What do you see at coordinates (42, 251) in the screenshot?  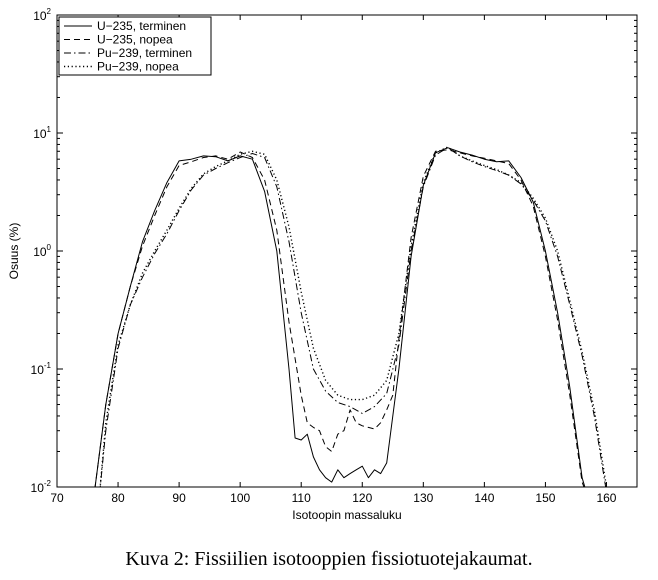 I see `y-tick-label: 10⁰` at bounding box center [42, 251].